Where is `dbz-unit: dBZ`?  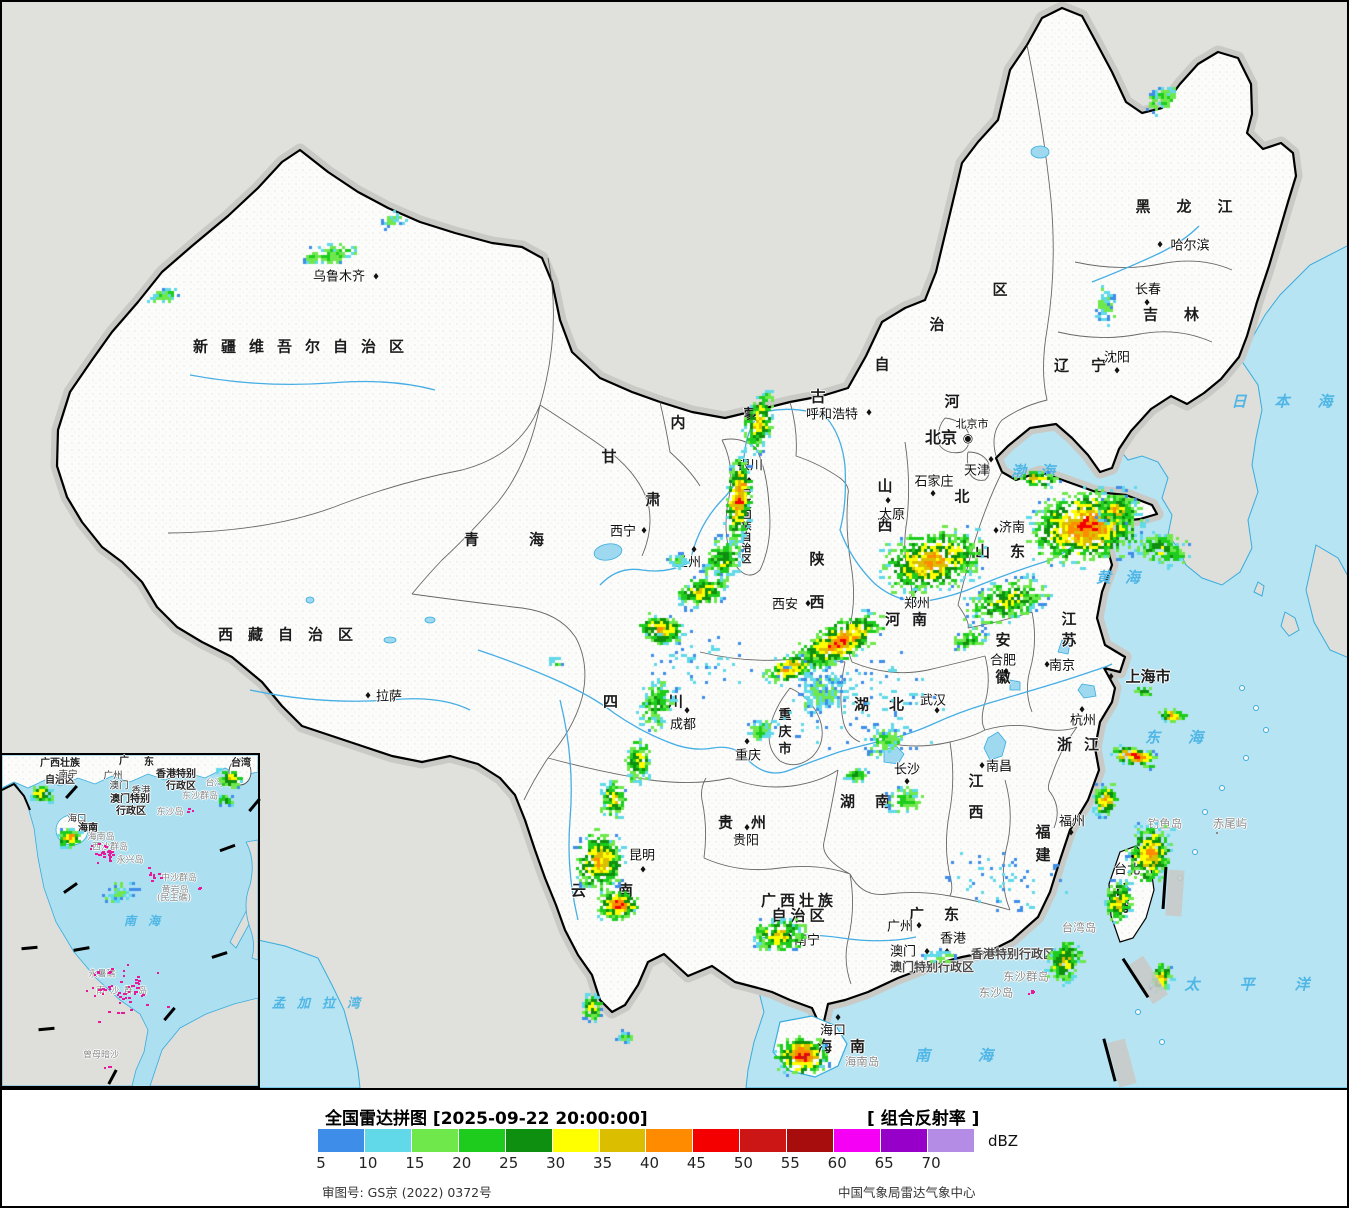 dbz-unit: dBZ is located at coordinates (1003, 1141).